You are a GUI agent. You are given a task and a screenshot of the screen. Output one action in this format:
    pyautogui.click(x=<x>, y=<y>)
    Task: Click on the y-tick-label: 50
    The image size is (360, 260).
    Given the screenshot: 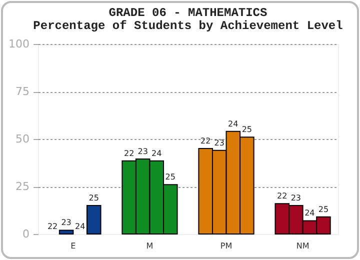 What is the action you would take?
    pyautogui.click(x=23, y=139)
    